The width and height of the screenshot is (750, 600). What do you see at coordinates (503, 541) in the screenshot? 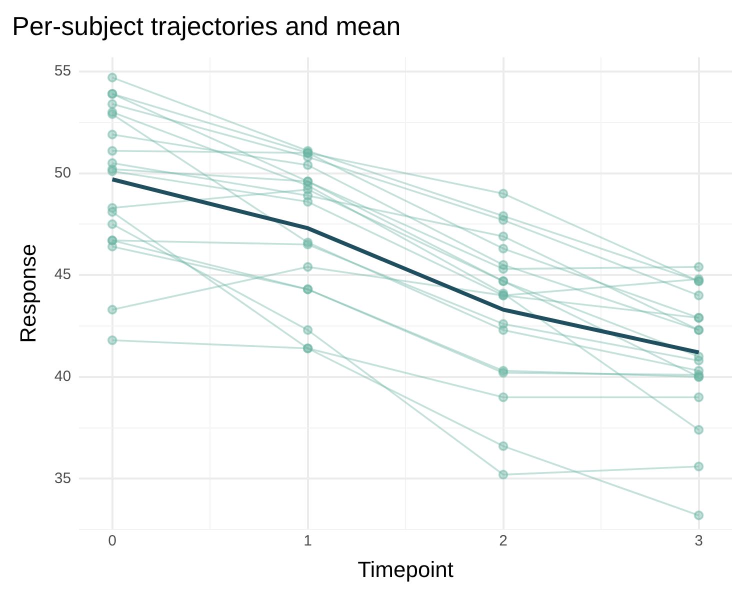
I see `x-tick-label: 2` at bounding box center [503, 541].